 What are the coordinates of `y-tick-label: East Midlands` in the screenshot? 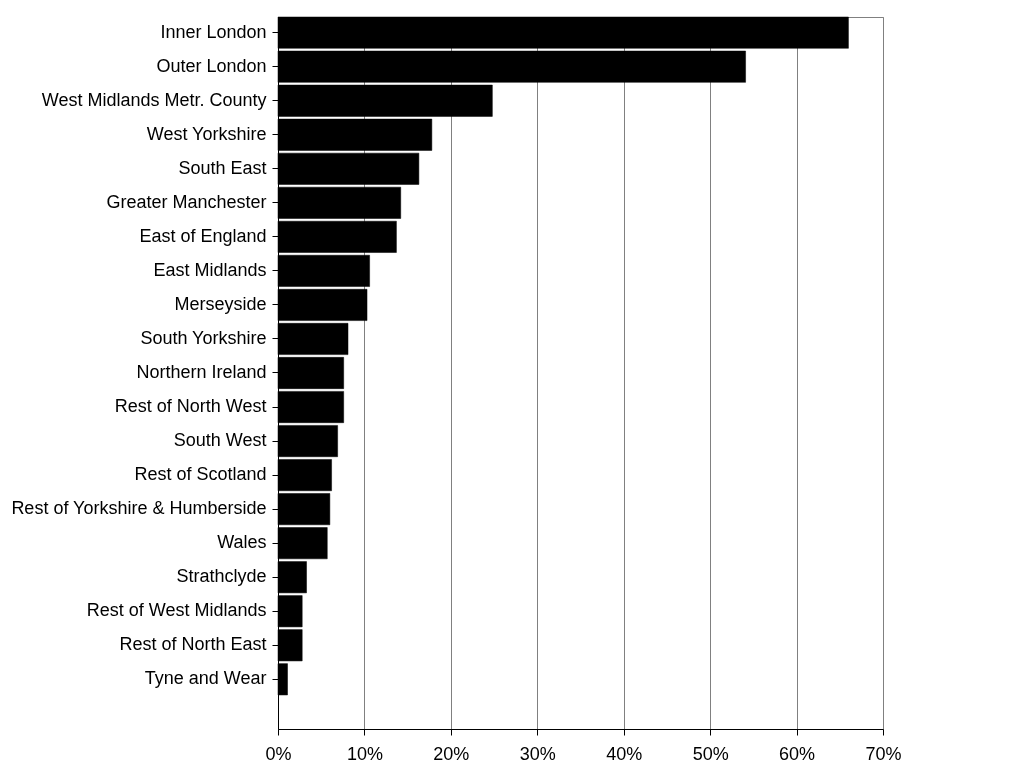 It's located at (210, 269).